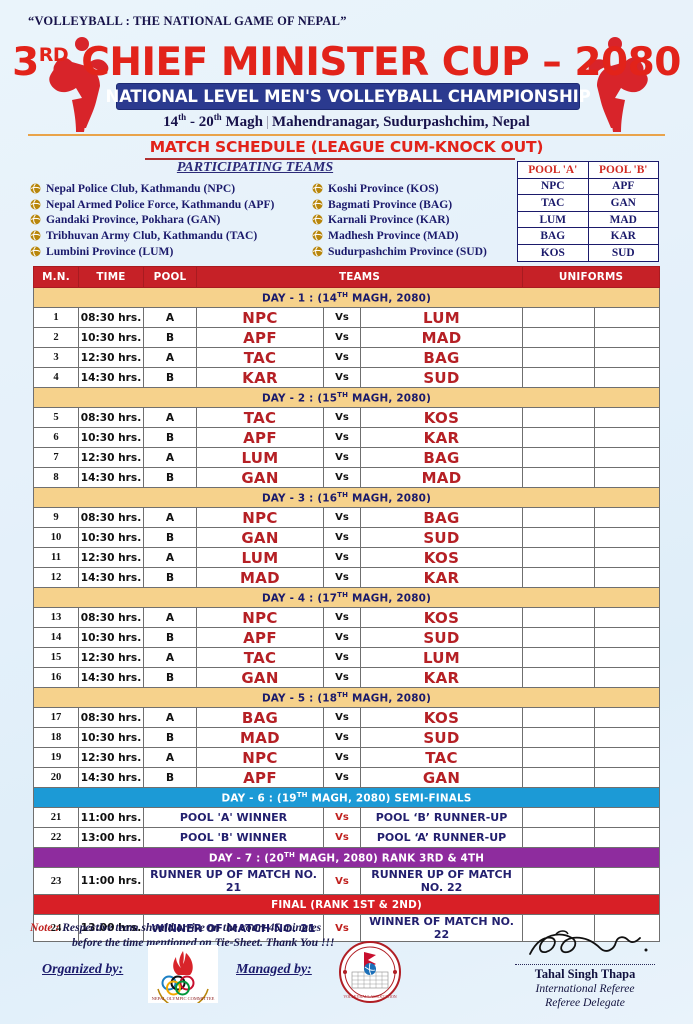 The width and height of the screenshot is (693, 1024). What do you see at coordinates (111, 277) in the screenshot?
I see `col-header-time: TIME` at bounding box center [111, 277].